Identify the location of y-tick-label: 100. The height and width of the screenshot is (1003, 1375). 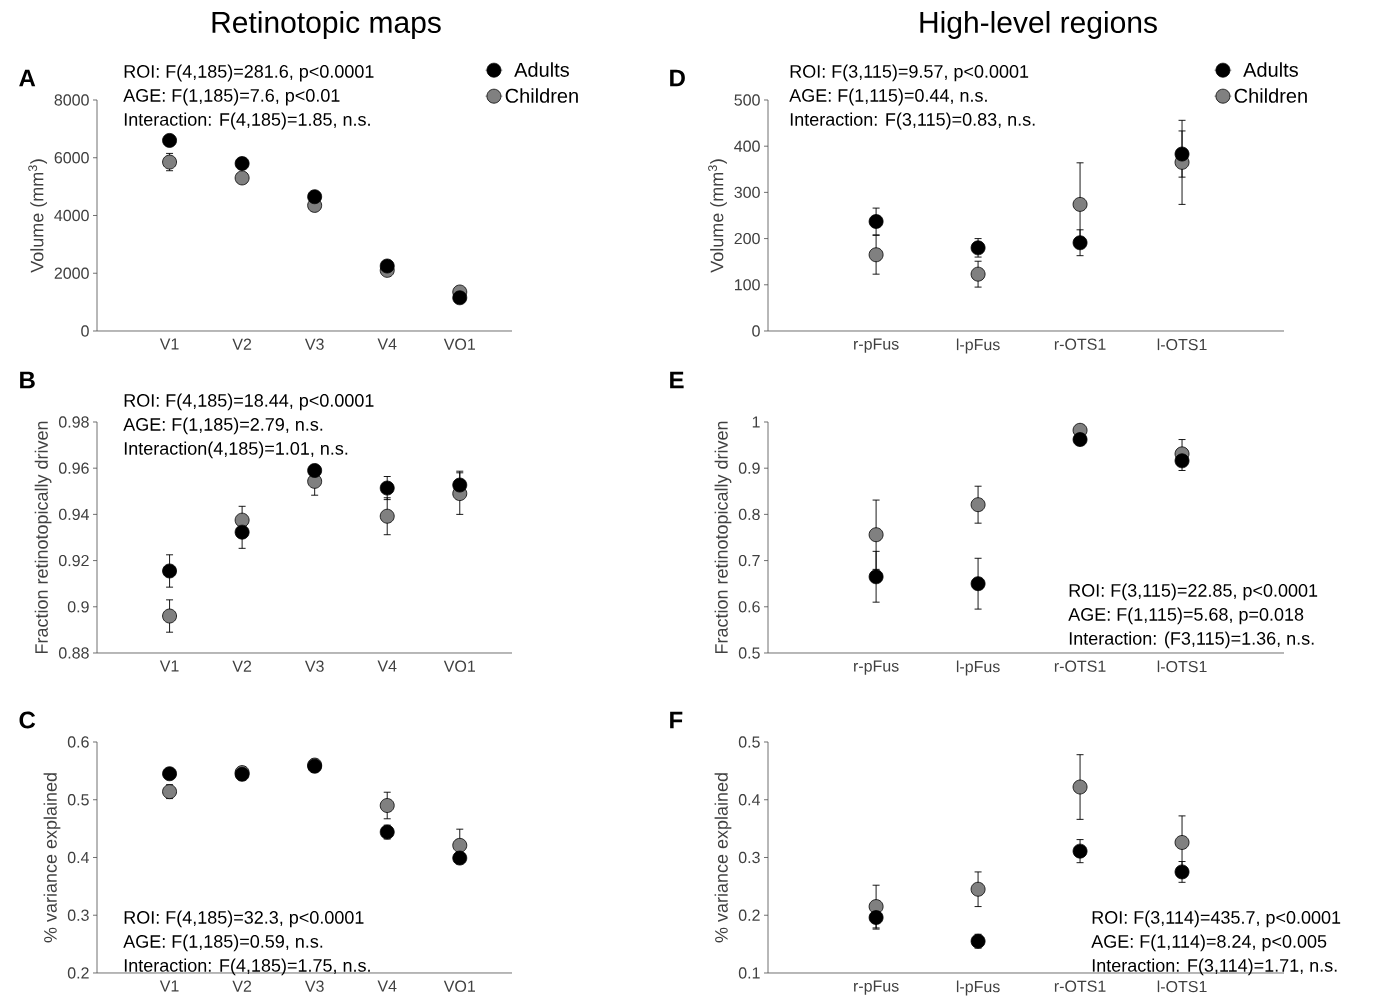
(747, 285).